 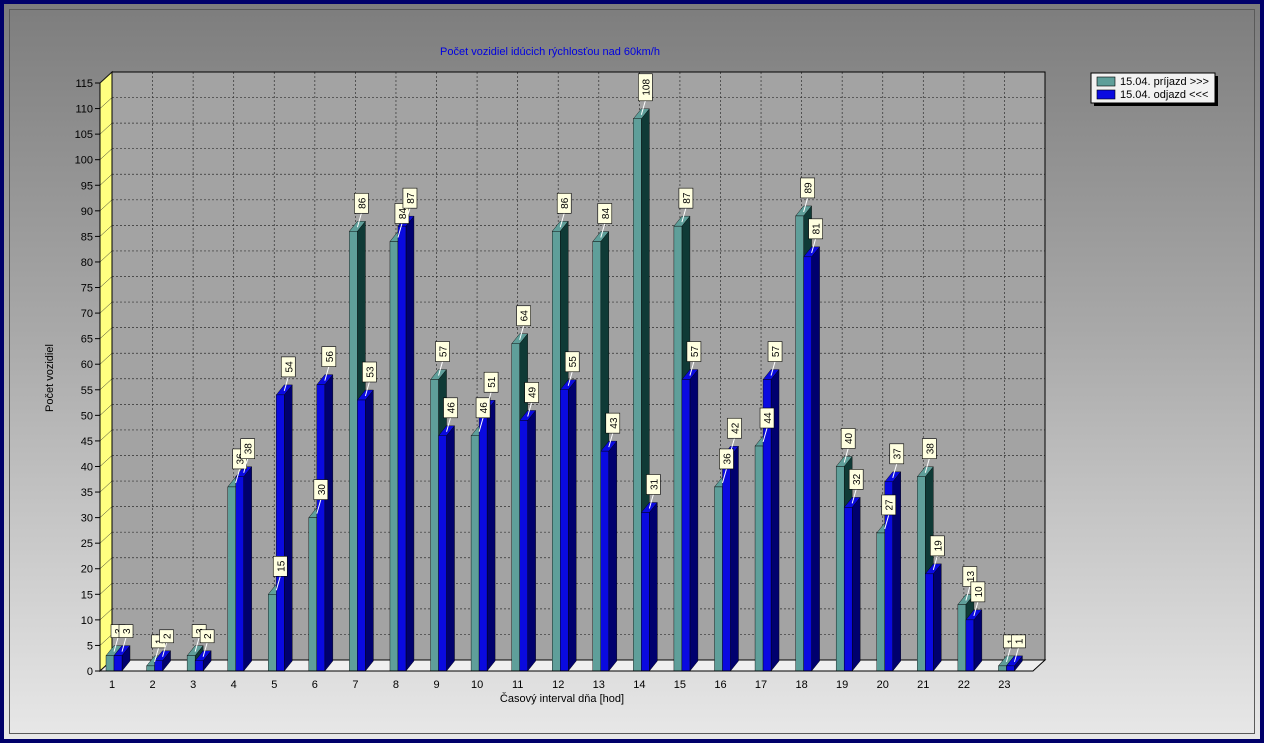 I want to click on y-tick-label: 75, so click(x=87, y=289).